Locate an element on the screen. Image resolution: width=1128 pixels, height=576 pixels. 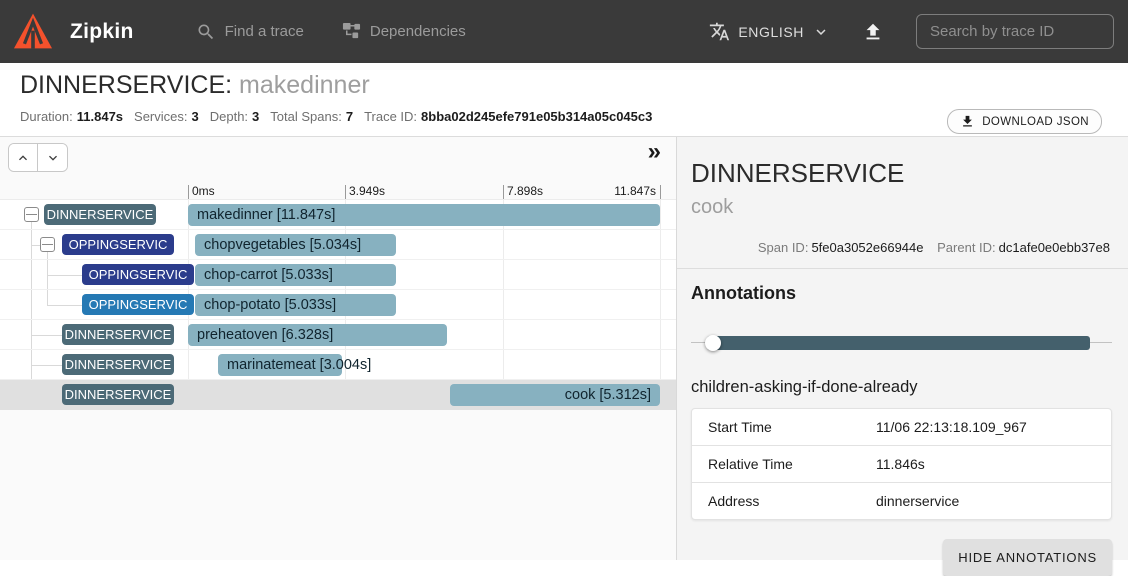
span-duration-bar: preheatoven [6.328s] is located at coordinates (317, 335).